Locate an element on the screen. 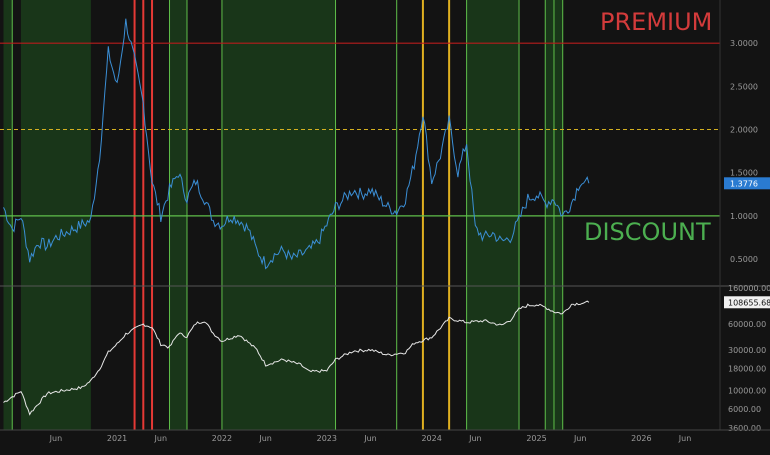 The width and height of the screenshot is (770, 455). upper-last-value: 1.3776 is located at coordinates (744, 183).